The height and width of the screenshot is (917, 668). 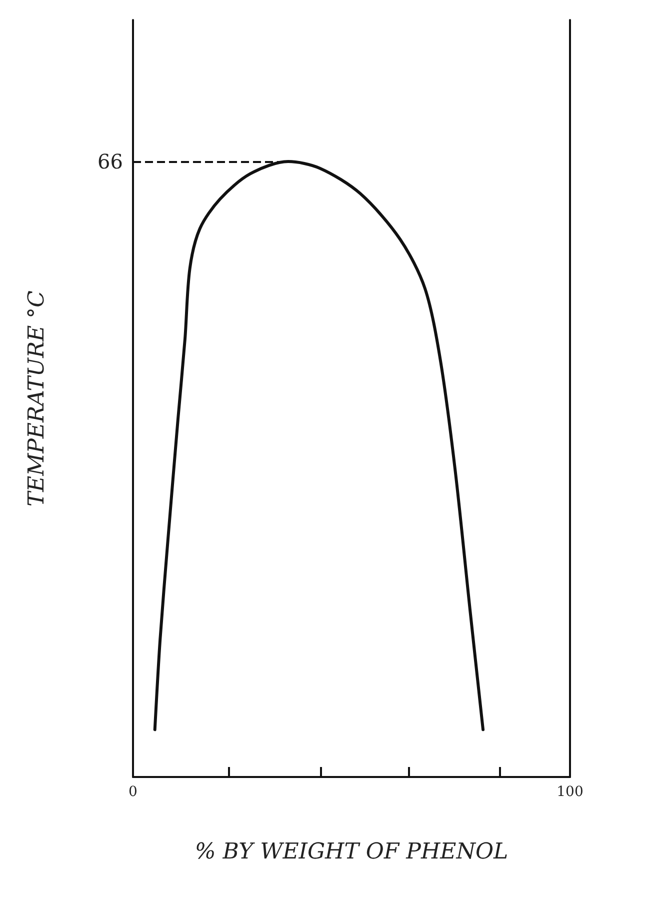 I want to click on y-axis-title: TEMPERATURE °C, so click(x=37, y=398).